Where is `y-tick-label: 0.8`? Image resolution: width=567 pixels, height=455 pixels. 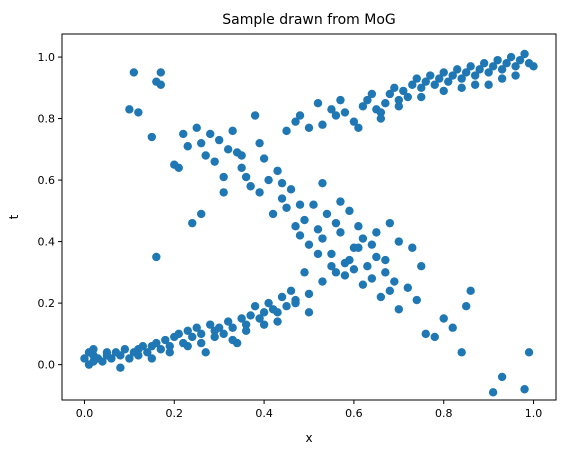
y-tick-label: 0.8 is located at coordinates (47, 119).